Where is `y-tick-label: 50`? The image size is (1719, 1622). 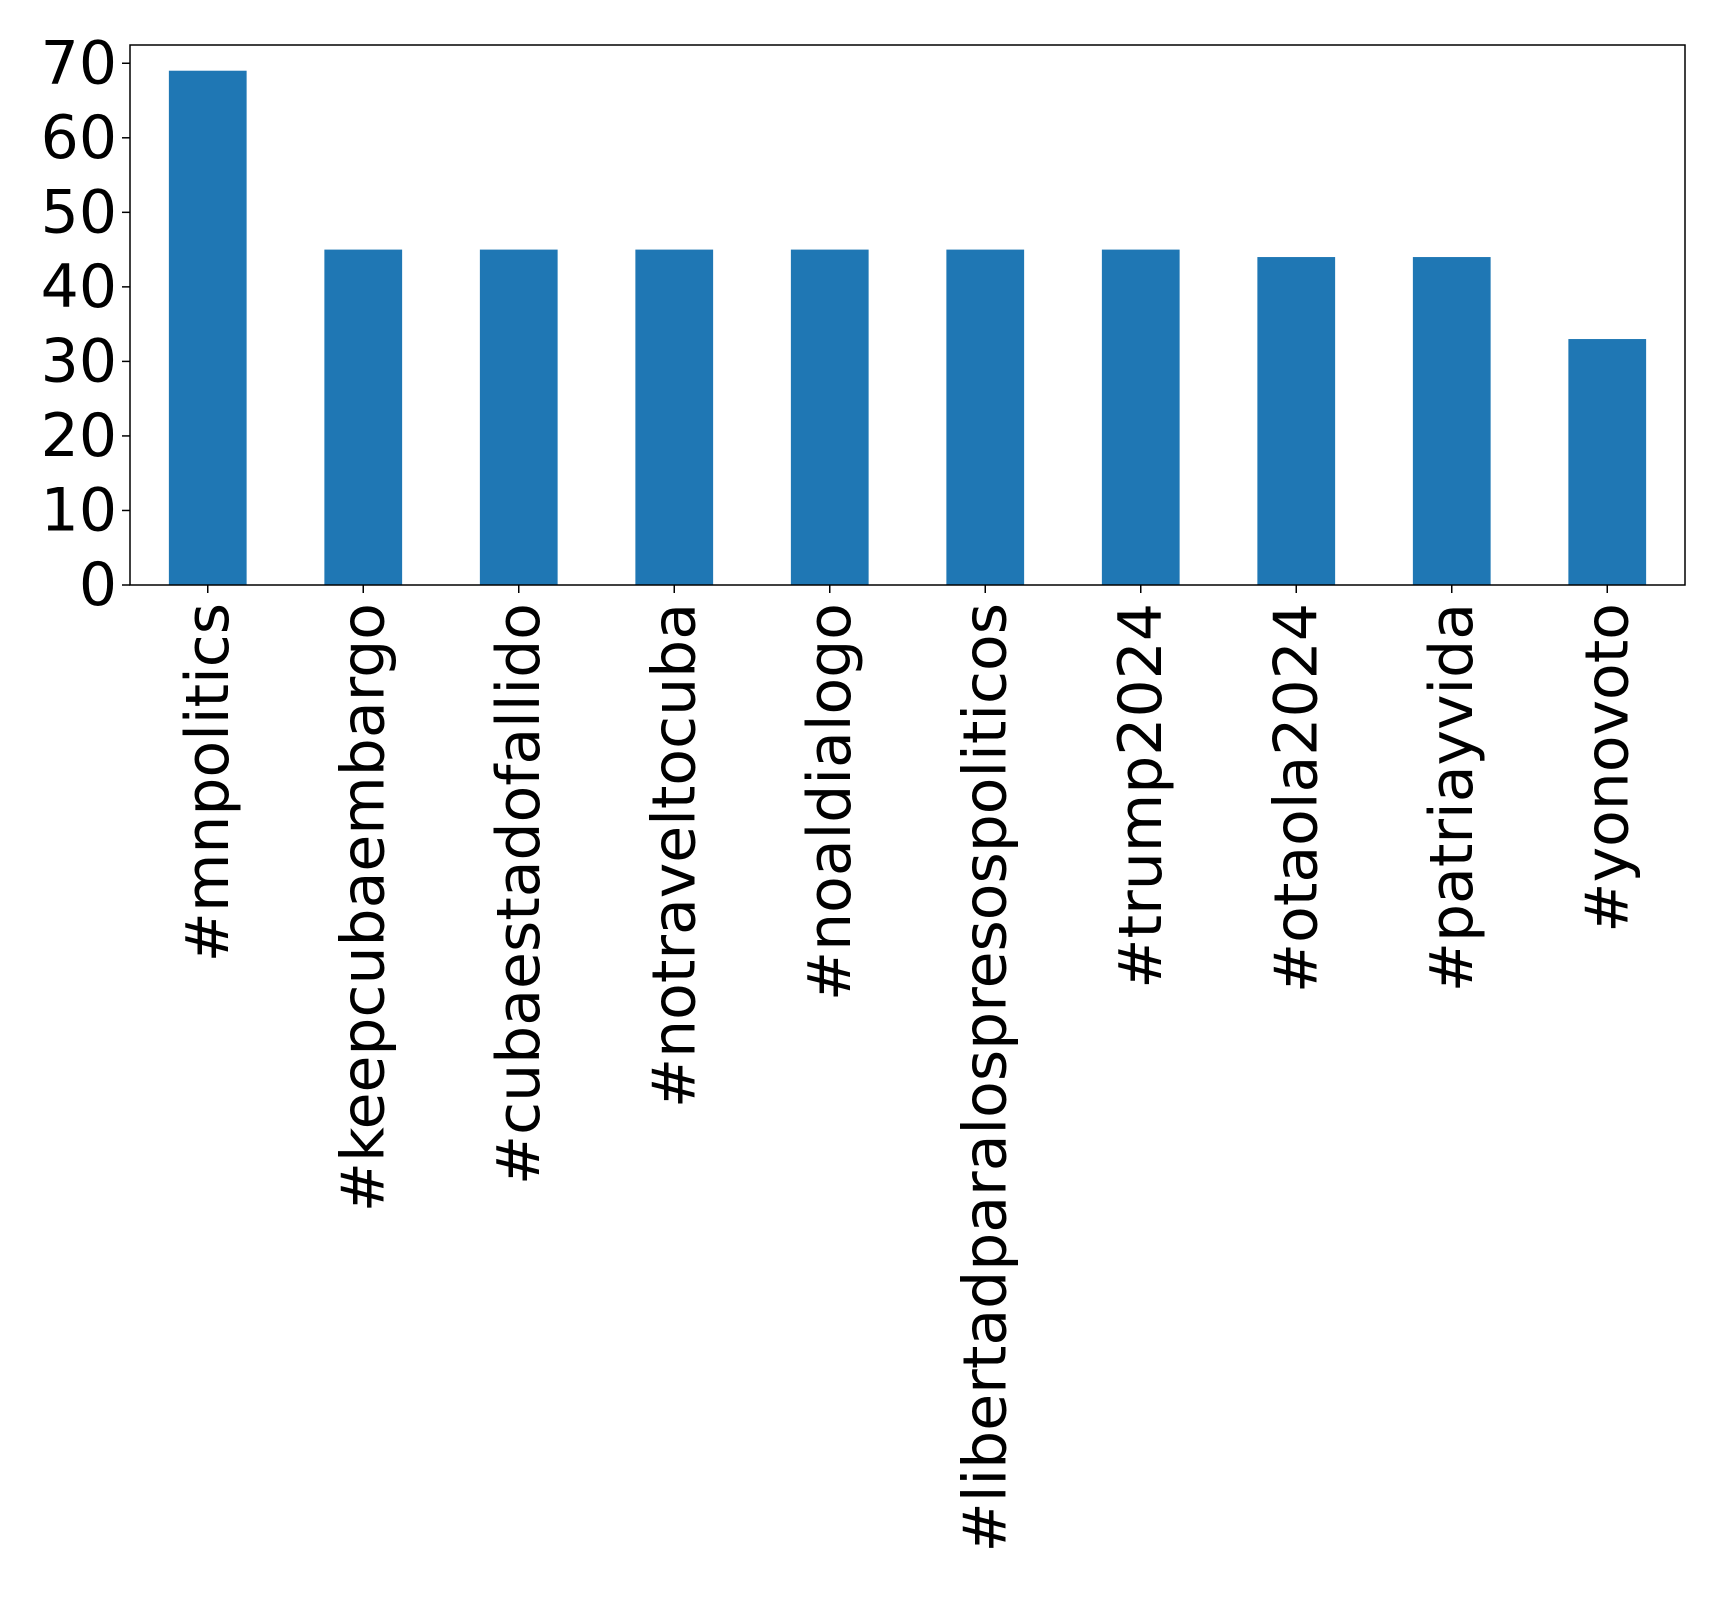
y-tick-label: 50 is located at coordinates (79, 212).